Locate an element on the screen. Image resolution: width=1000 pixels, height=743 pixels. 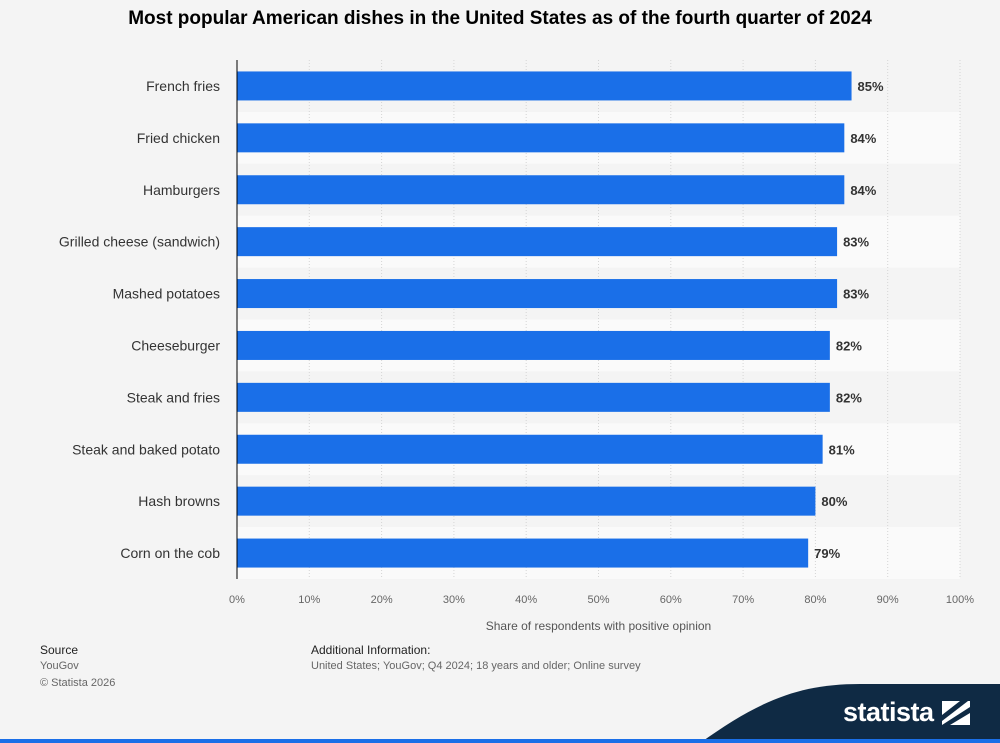
additional-info-label: Additional Information: is located at coordinates (371, 650).